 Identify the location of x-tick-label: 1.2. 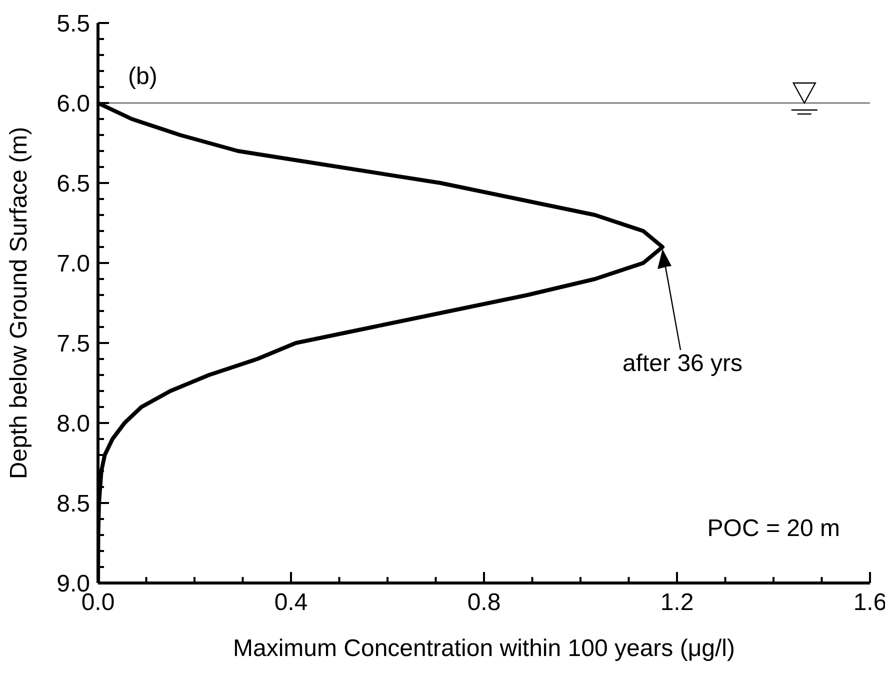
(677, 602).